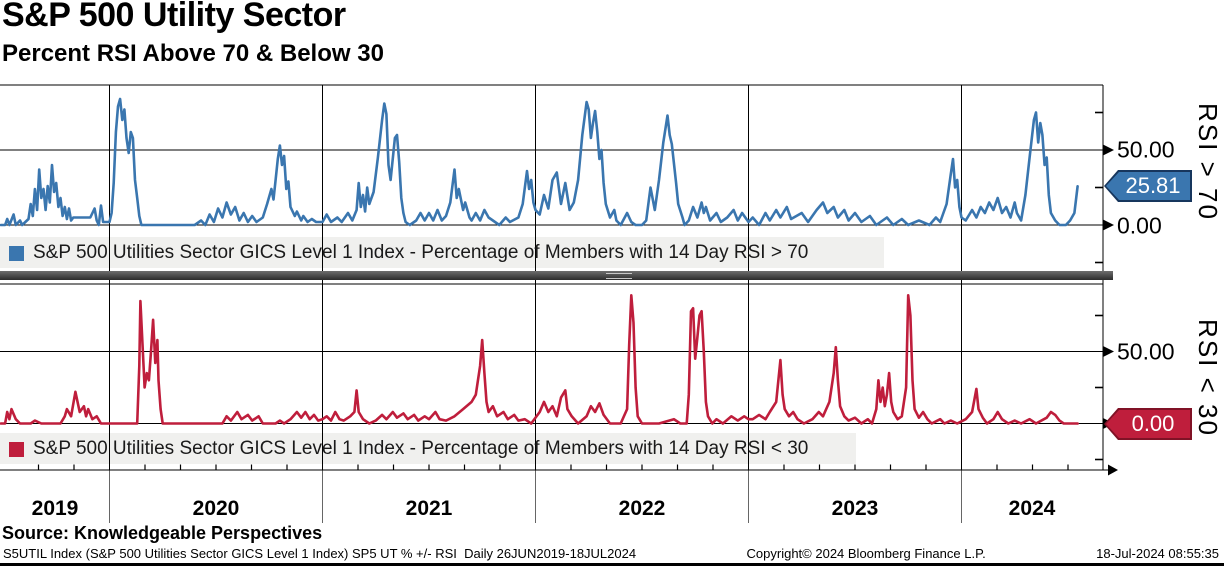 This screenshot has height=566, width=1224. I want to click on x-axis-year-label: 2020, so click(216, 508).